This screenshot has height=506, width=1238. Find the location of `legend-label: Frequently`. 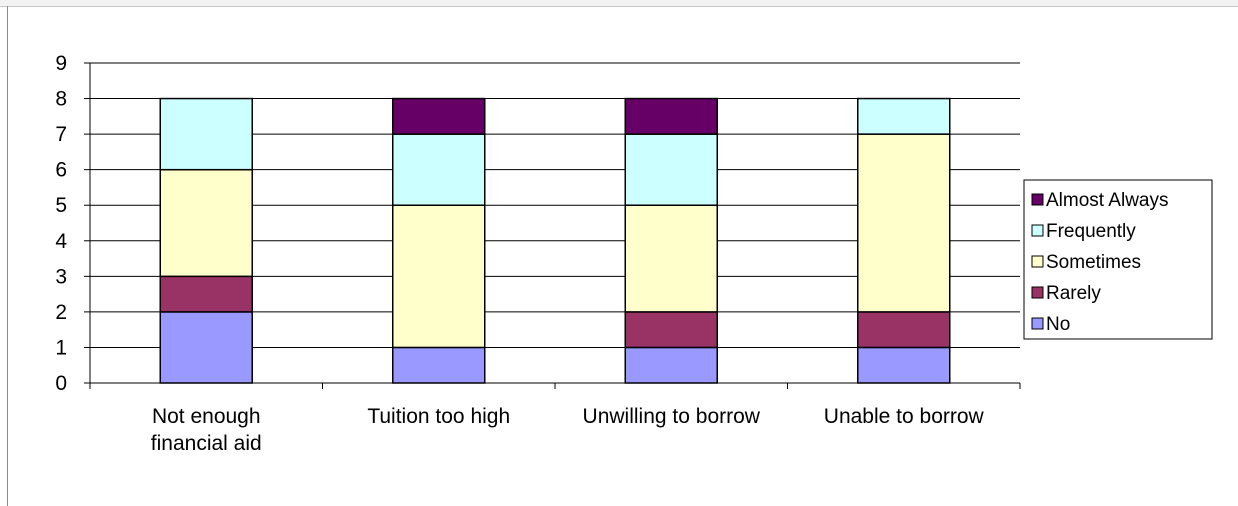

legend-label: Frequently is located at coordinates (1091, 231).